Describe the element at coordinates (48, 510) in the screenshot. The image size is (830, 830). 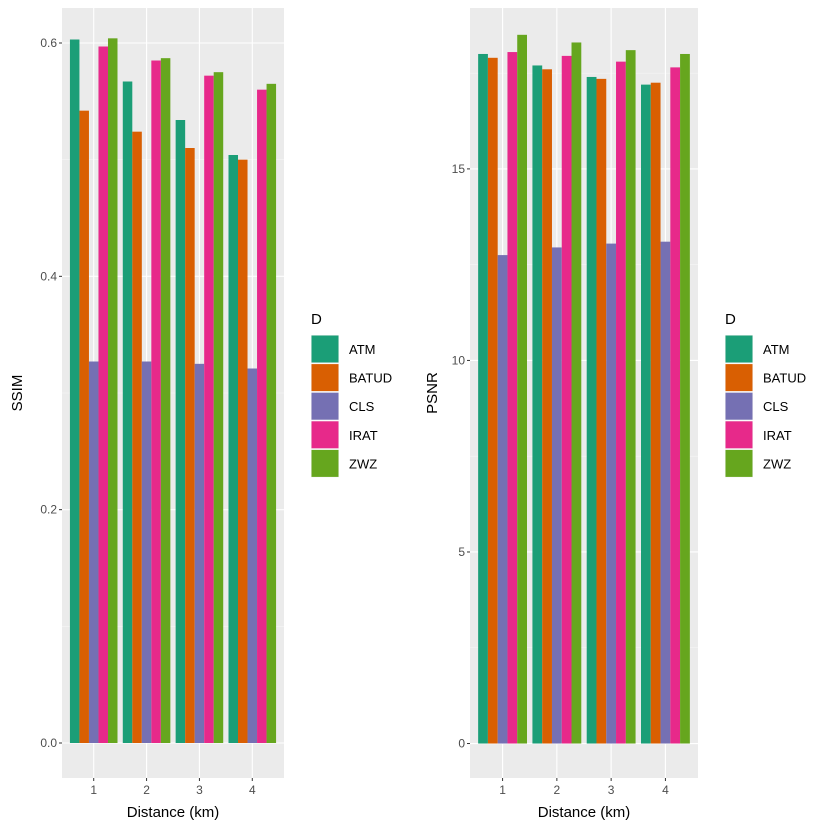
I see `ssim-y-tick-label: 0.2` at that location.